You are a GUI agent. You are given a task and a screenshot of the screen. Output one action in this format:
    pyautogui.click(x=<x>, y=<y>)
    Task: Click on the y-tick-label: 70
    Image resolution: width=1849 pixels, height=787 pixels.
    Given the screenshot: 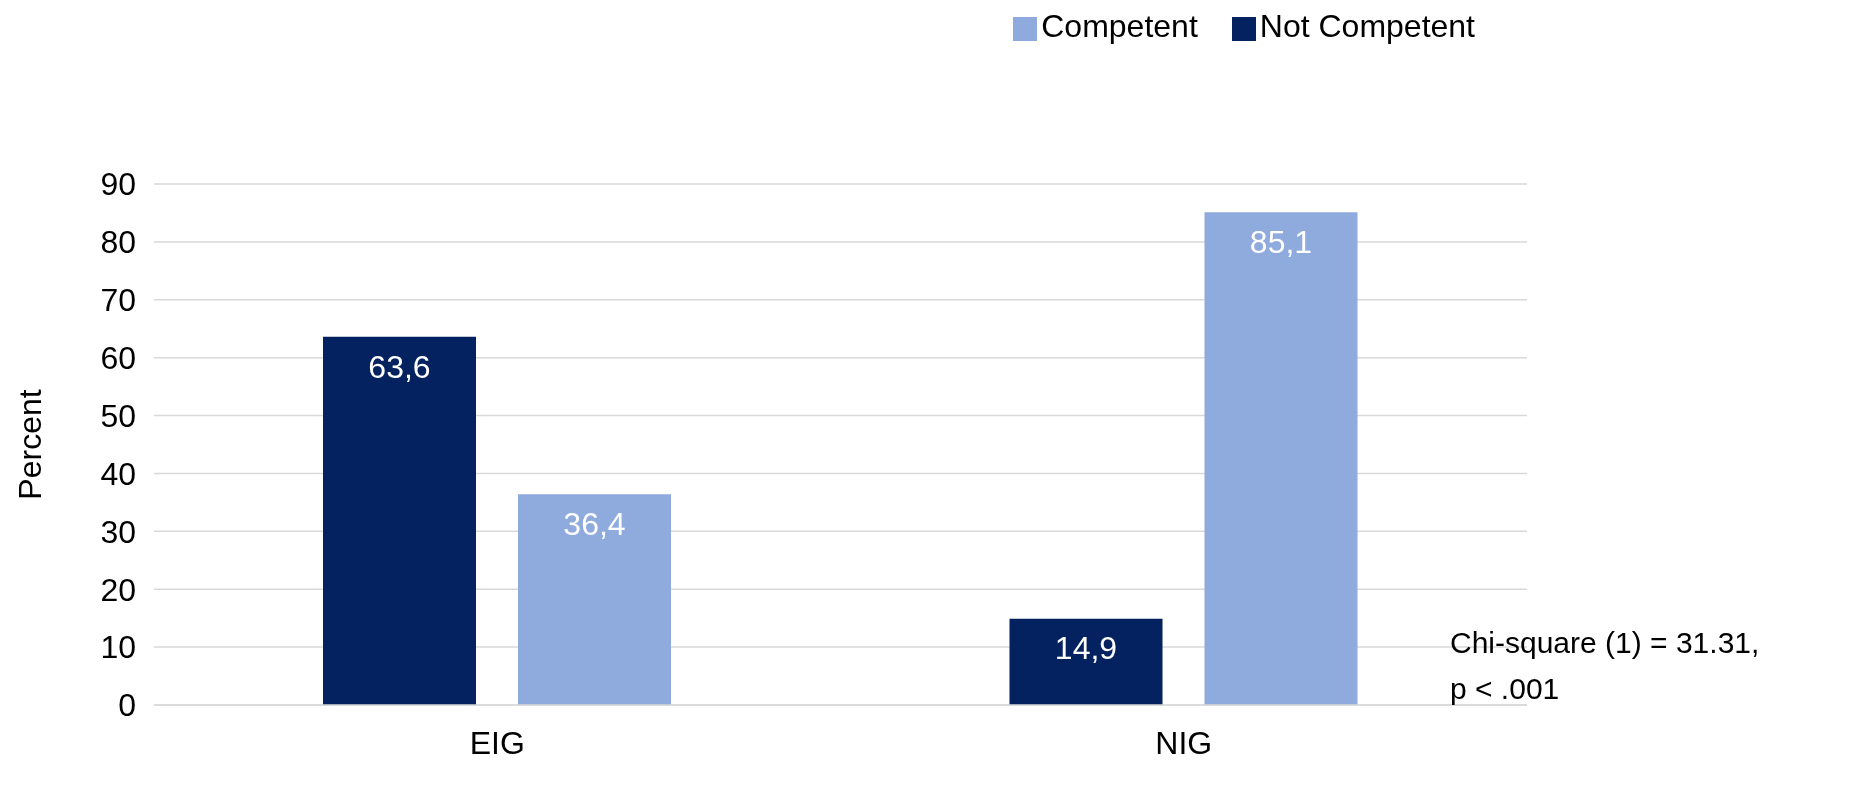 What is the action you would take?
    pyautogui.click(x=118, y=300)
    